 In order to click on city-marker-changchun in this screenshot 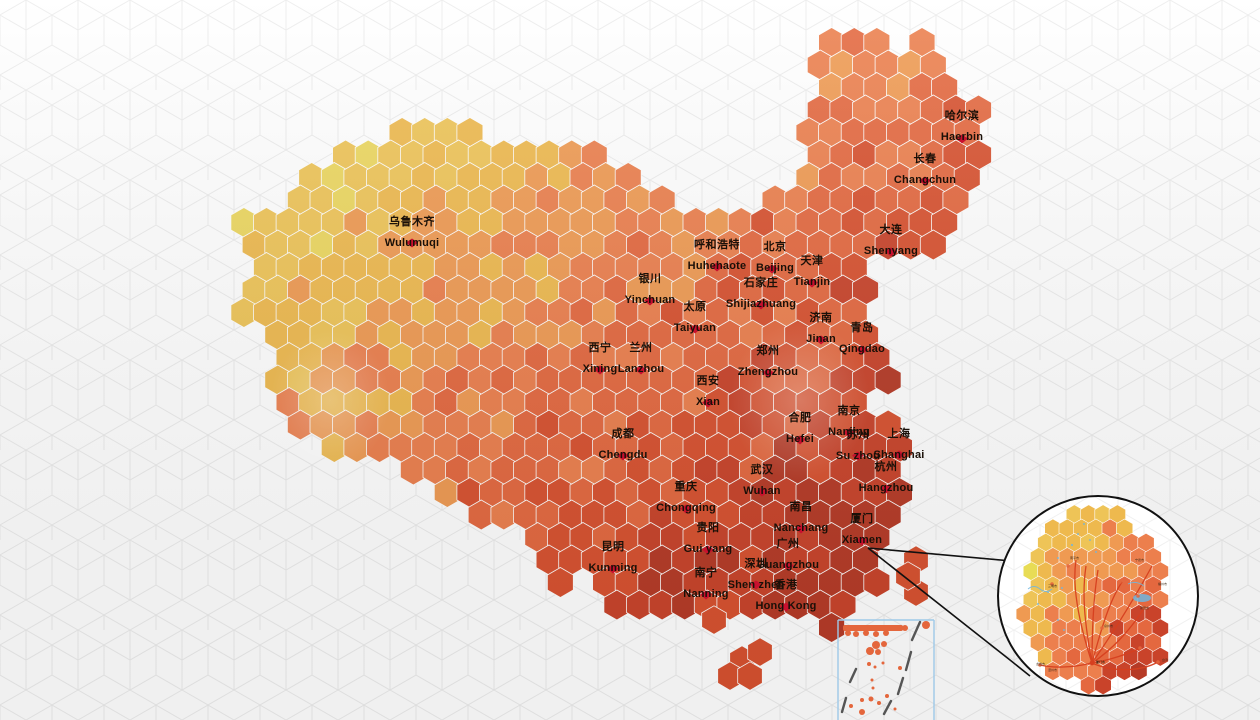, I will do `click(925, 181)`.